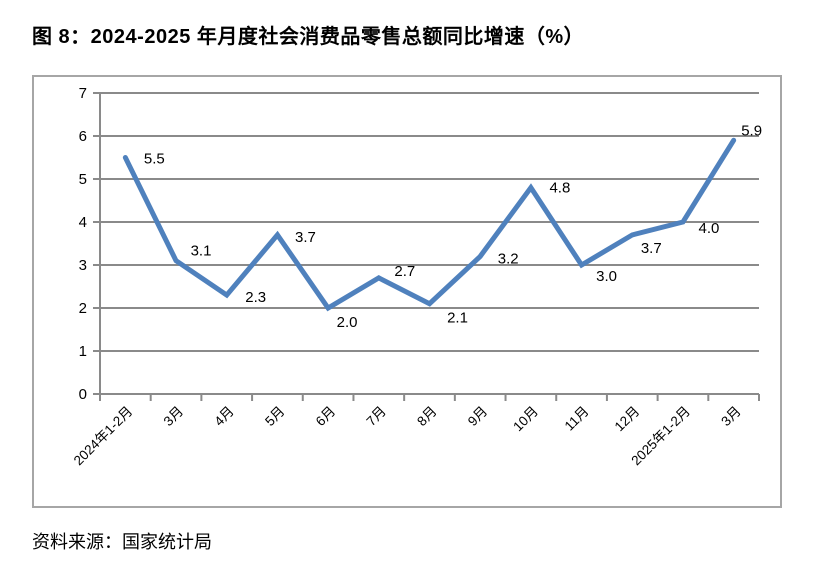 The height and width of the screenshot is (573, 820). What do you see at coordinates (375, 416) in the screenshot?
I see `x-tick-label: 7月` at bounding box center [375, 416].